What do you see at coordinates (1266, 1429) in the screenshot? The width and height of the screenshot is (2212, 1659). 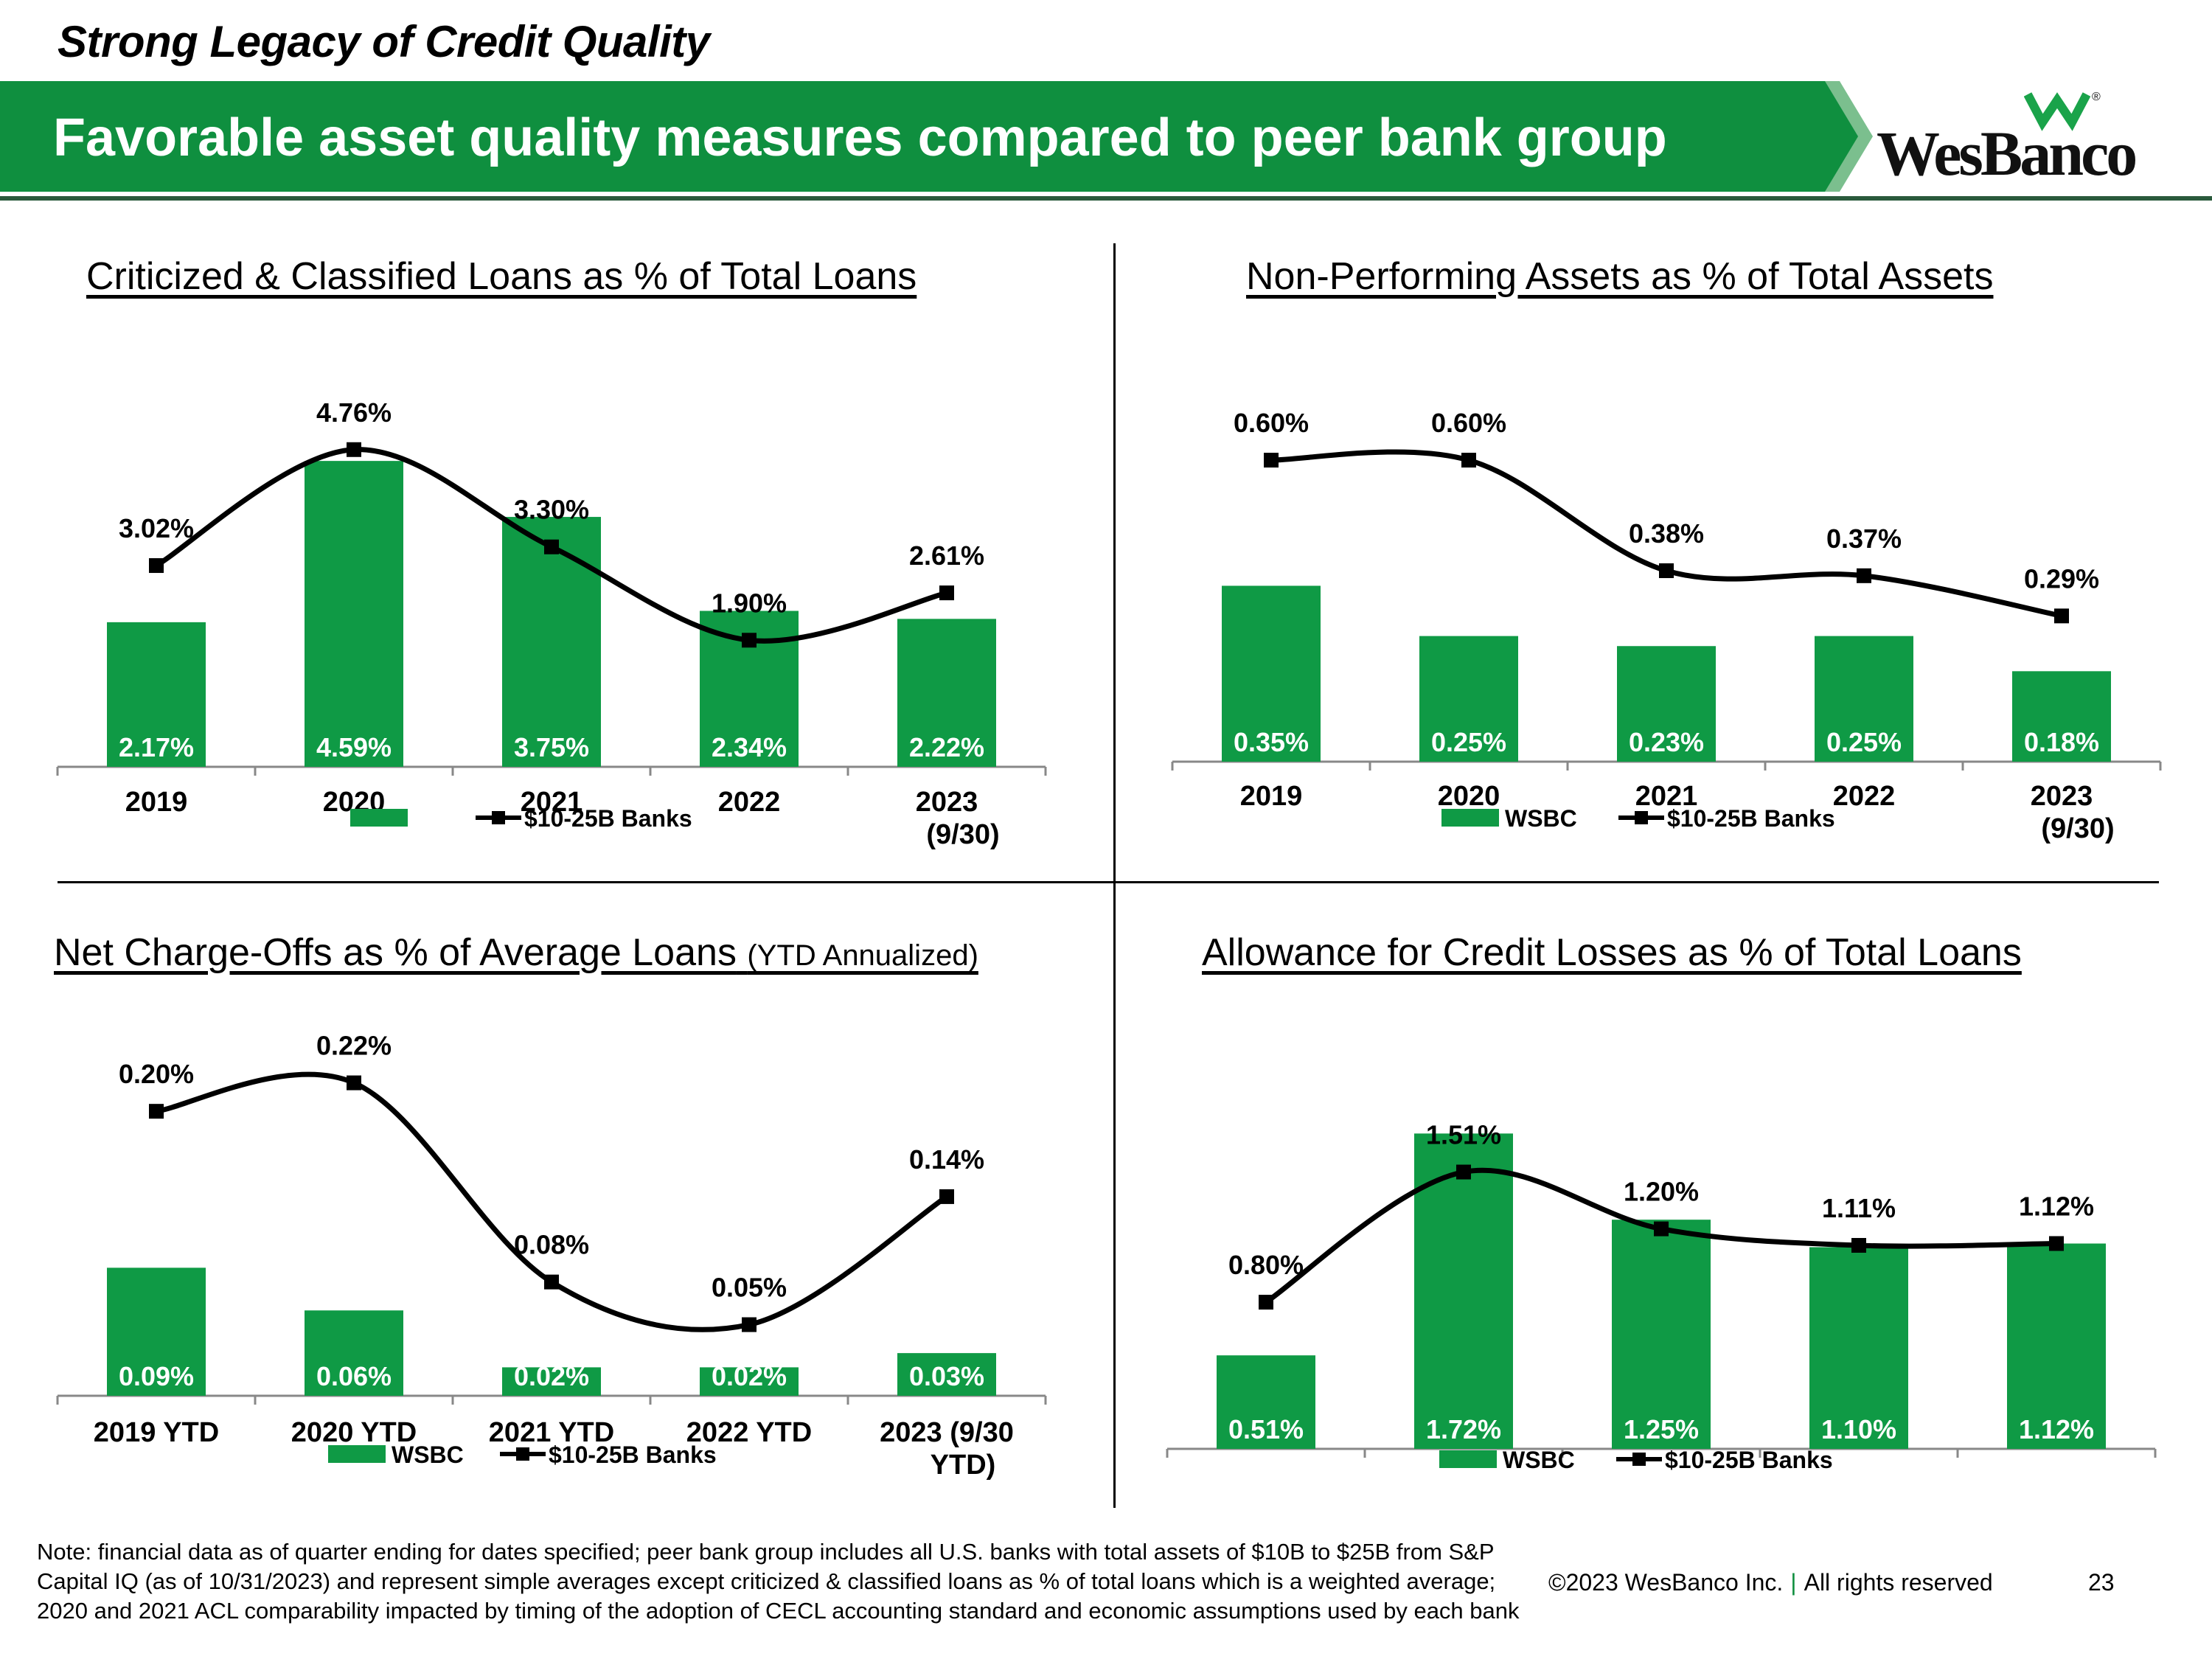 I see `acl-bar-label: 0.51%` at bounding box center [1266, 1429].